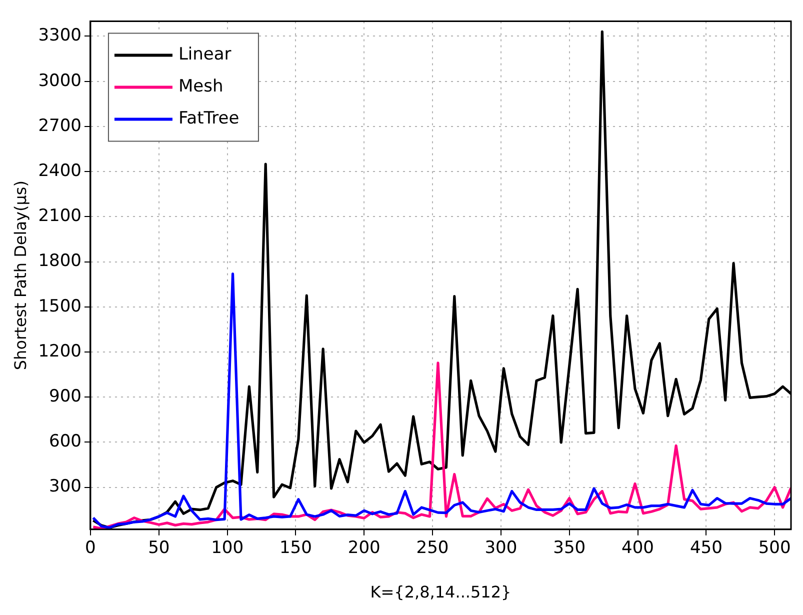  I want to click on y-tick-label: 3300, so click(60, 36).